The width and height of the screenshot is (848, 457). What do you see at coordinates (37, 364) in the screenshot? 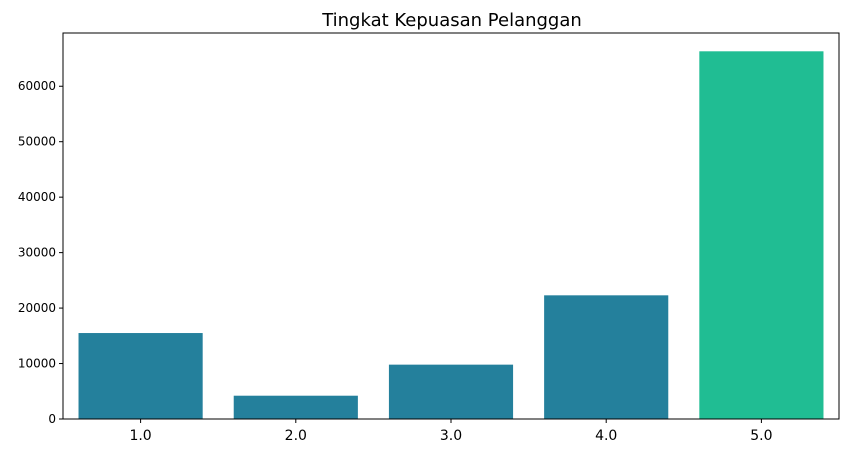
I see `y-tick-label: 10000` at bounding box center [37, 364].